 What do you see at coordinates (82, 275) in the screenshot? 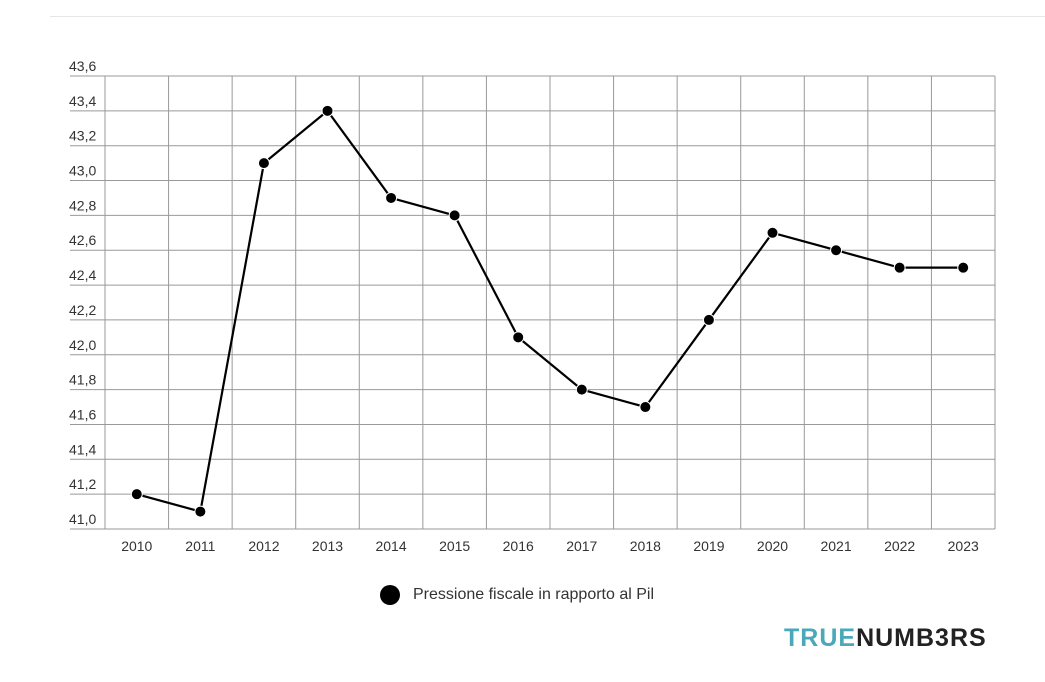
I see `y-tick-label: 42,4` at bounding box center [82, 275].